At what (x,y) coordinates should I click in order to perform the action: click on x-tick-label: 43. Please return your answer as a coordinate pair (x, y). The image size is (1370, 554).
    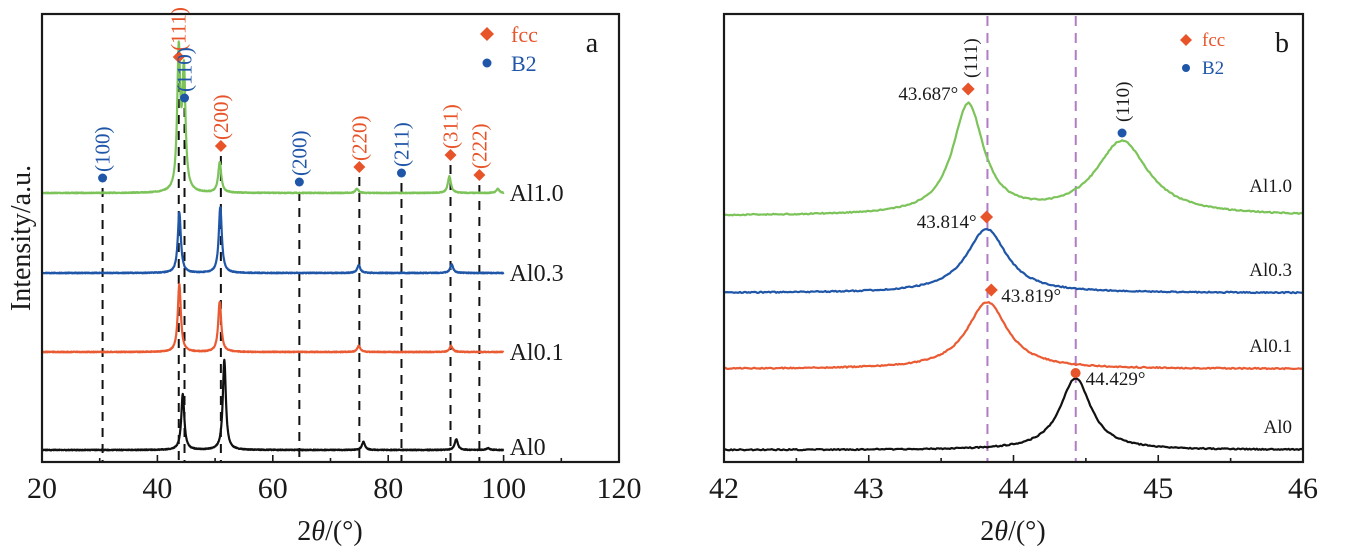
    Looking at the image, I should click on (869, 488).